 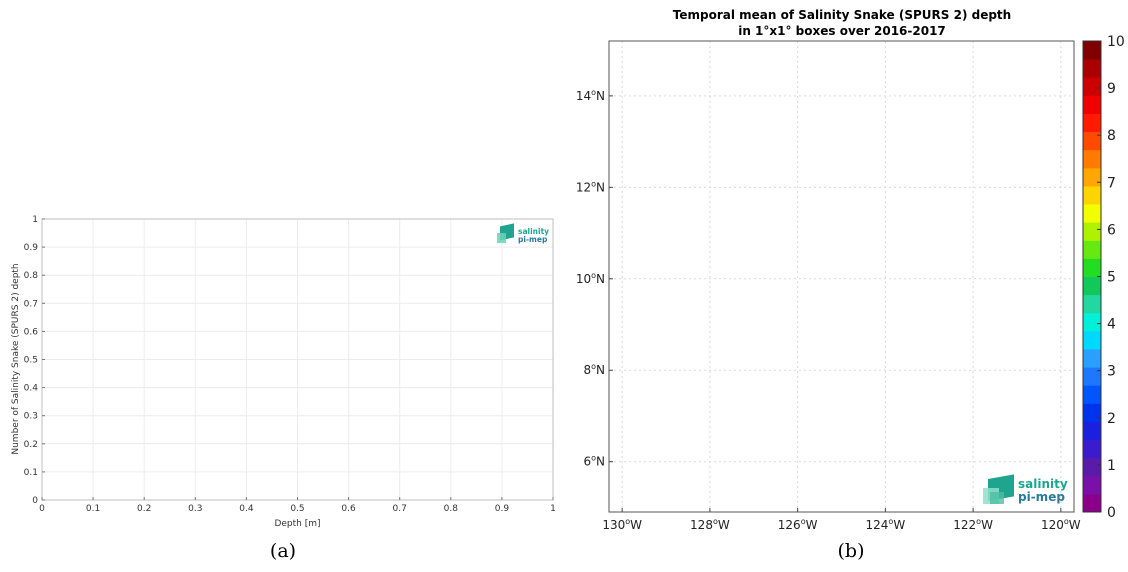 What do you see at coordinates (348, 509) in the screenshot?
I see `panel-a-x-tick-label: 0.6` at bounding box center [348, 509].